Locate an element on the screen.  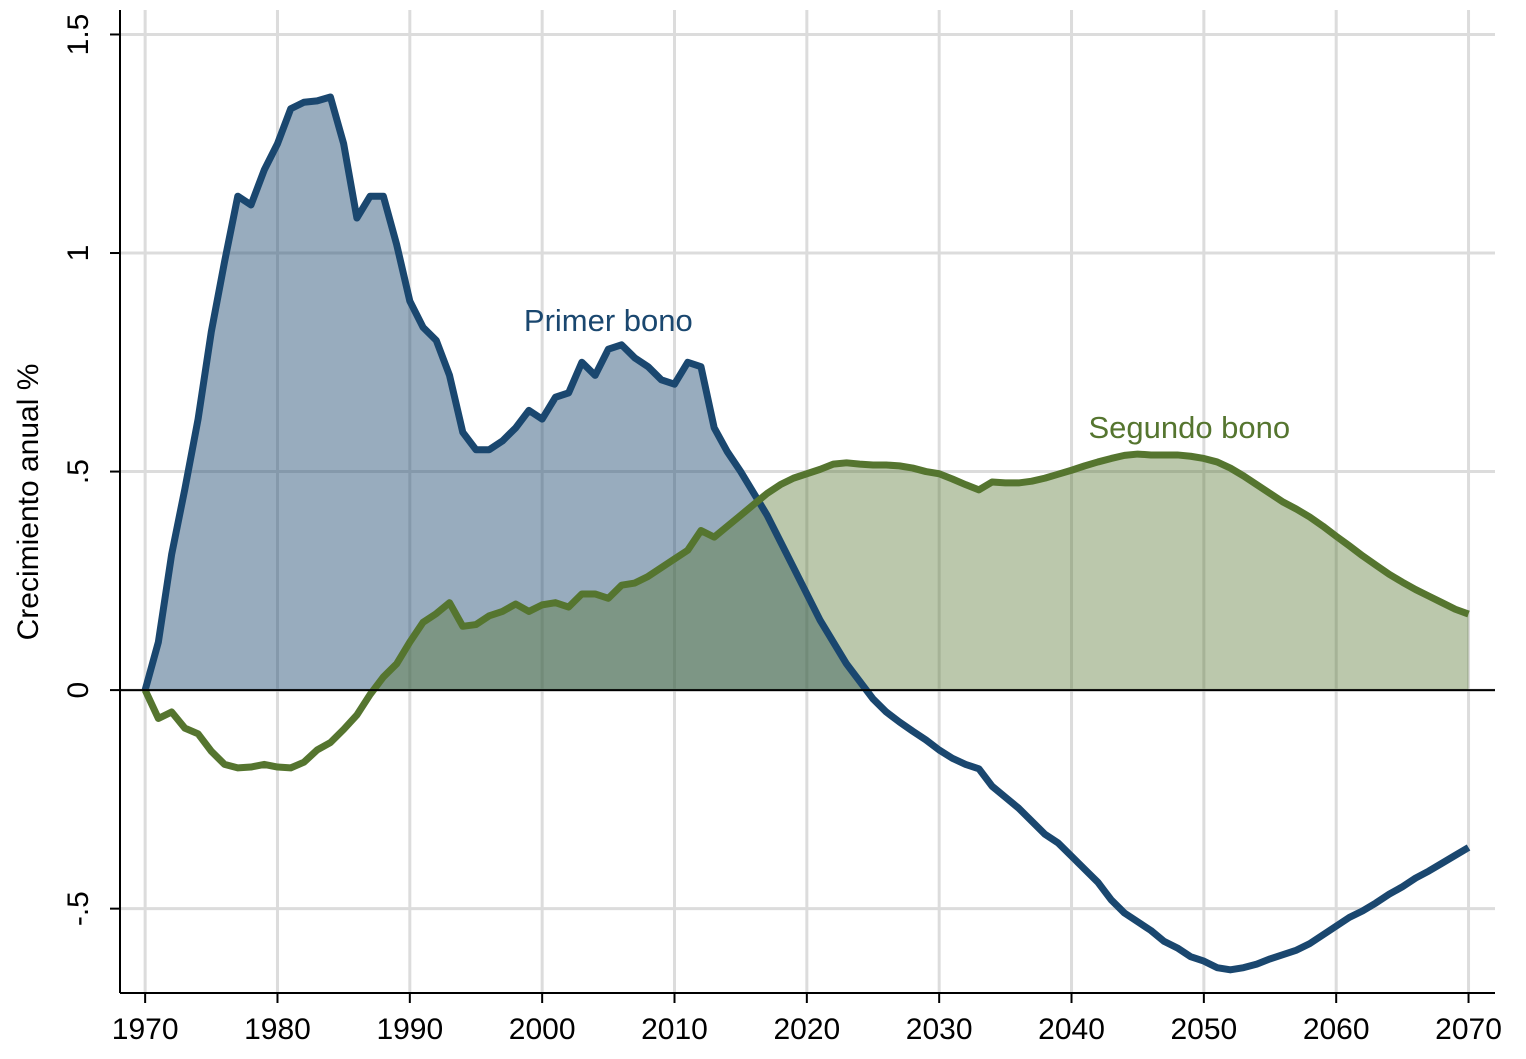
y-tick-label: 1 is located at coordinates (78, 253).